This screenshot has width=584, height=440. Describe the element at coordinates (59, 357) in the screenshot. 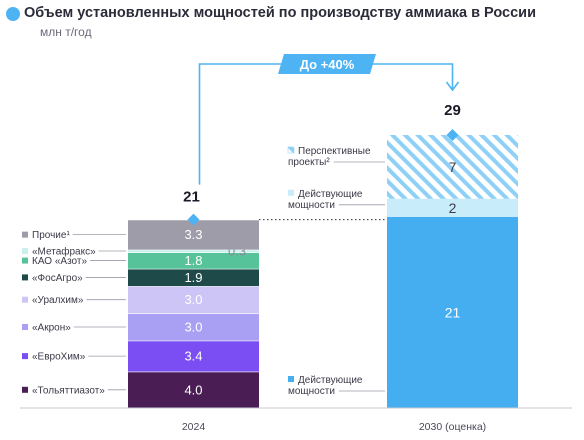

I see `legend-label: «ЕвроХим»` at that location.